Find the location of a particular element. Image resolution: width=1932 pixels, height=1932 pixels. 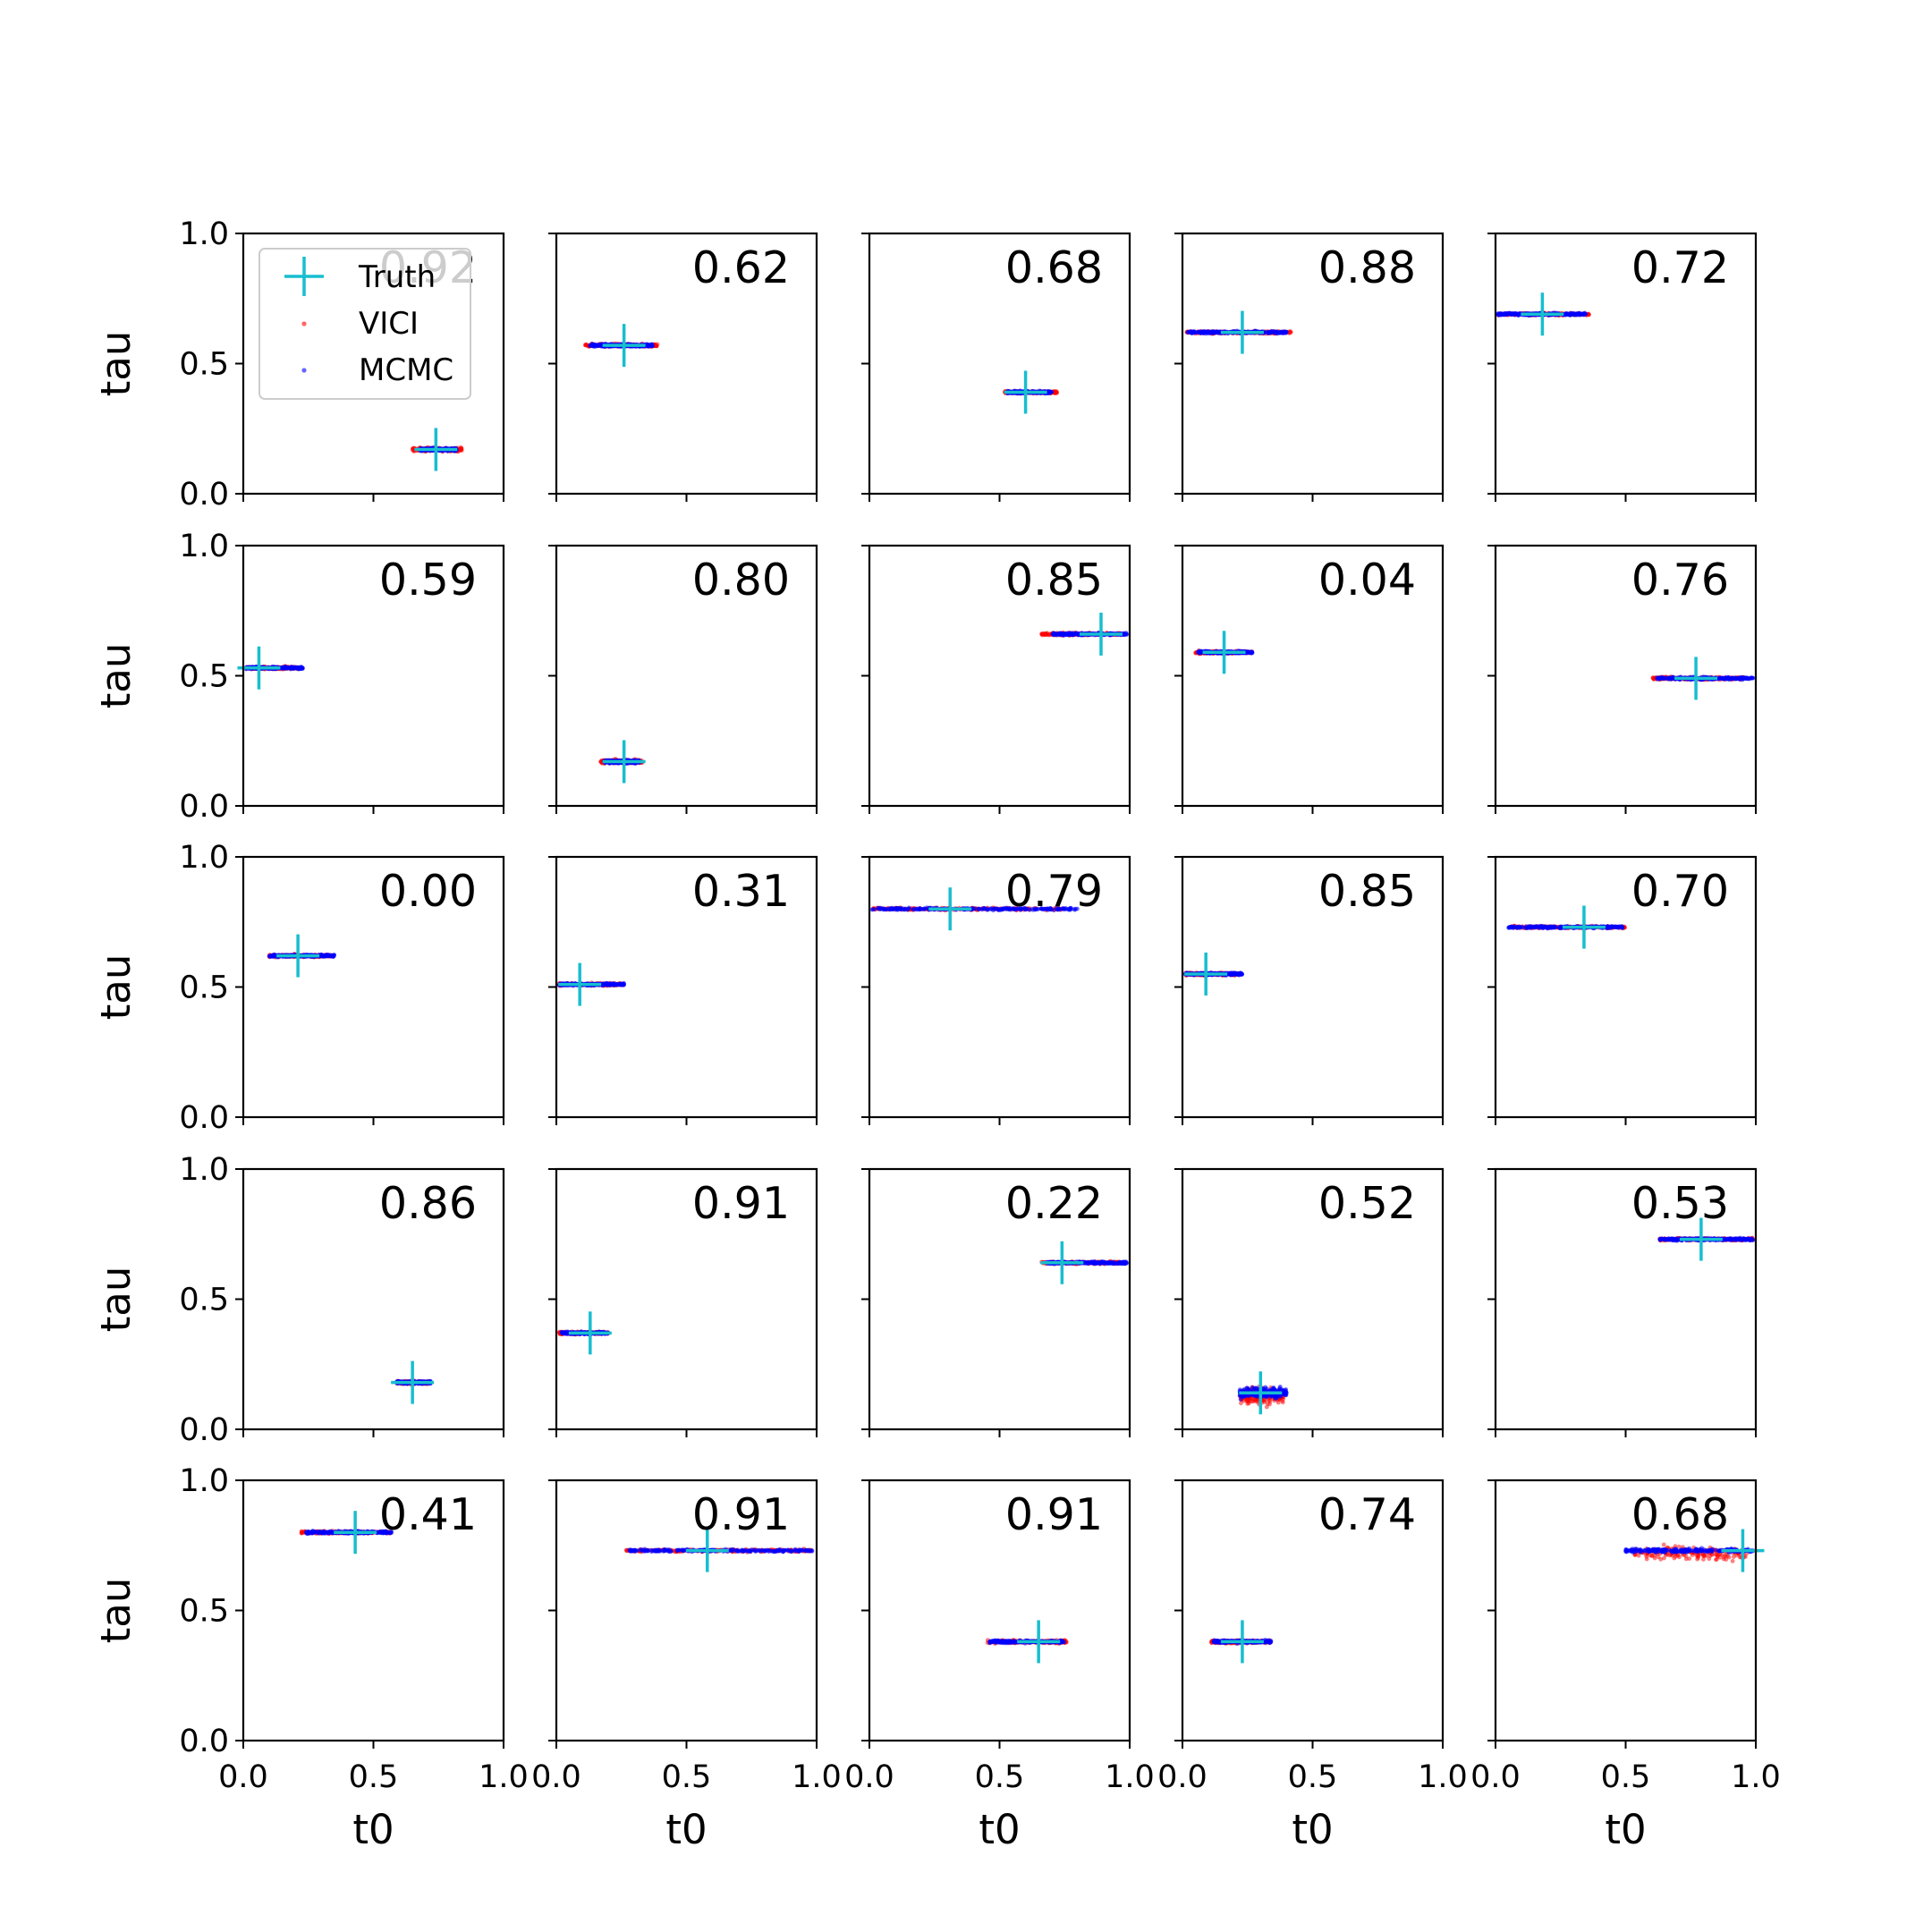

subplot-1-2: 0.62 is located at coordinates (683, 367).